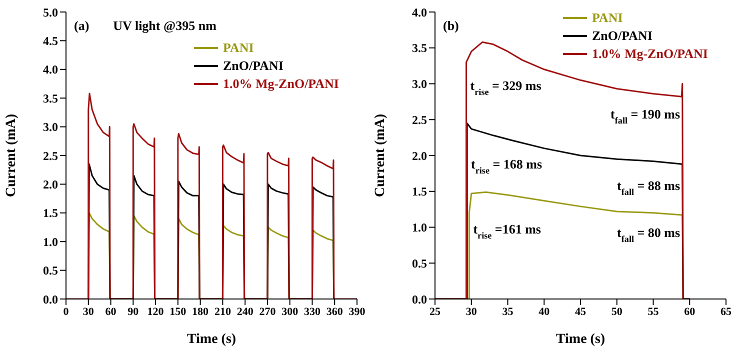  I want to click on annotation: t$_{fall}$ = 80 ms, so click(648, 234).